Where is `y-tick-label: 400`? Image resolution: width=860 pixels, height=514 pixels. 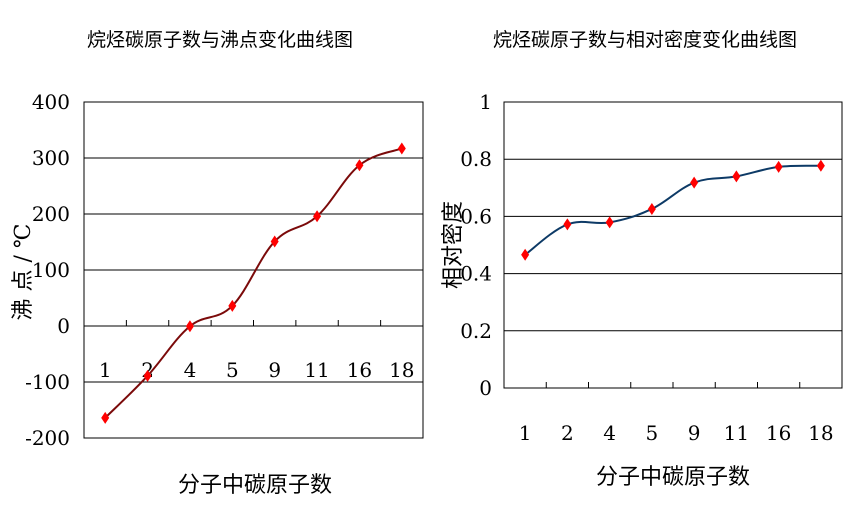
y-tick-label: 400 is located at coordinates (51, 102).